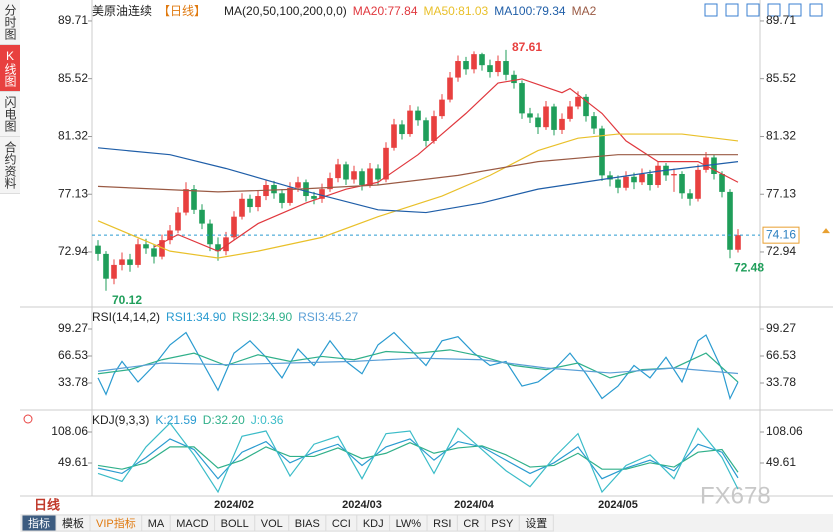 The height and width of the screenshot is (532, 833). What do you see at coordinates (735, 495) in the screenshot?
I see `watermark: FX678` at bounding box center [735, 495].